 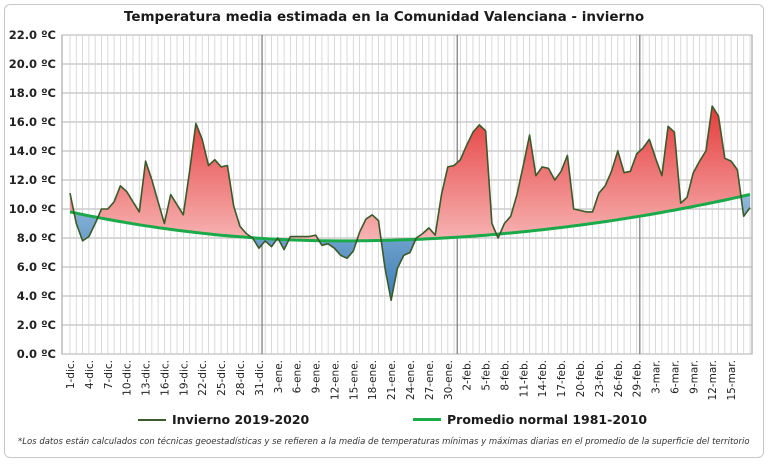 I want to click on x-tick-label: 6-mar., so click(x=675, y=377).